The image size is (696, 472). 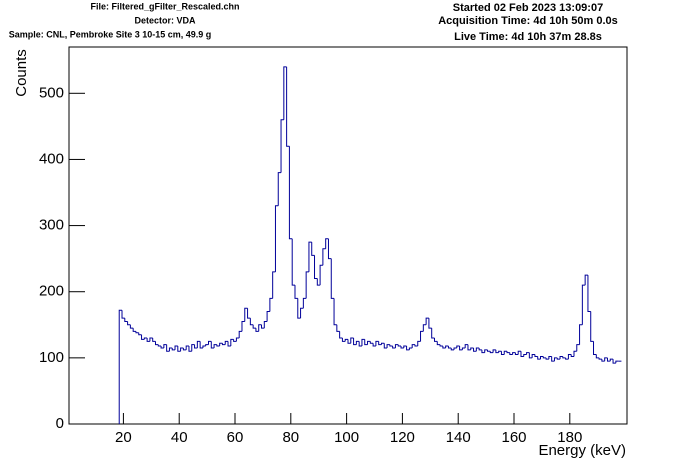 I want to click on x-tick-label: 60, so click(x=235, y=437).